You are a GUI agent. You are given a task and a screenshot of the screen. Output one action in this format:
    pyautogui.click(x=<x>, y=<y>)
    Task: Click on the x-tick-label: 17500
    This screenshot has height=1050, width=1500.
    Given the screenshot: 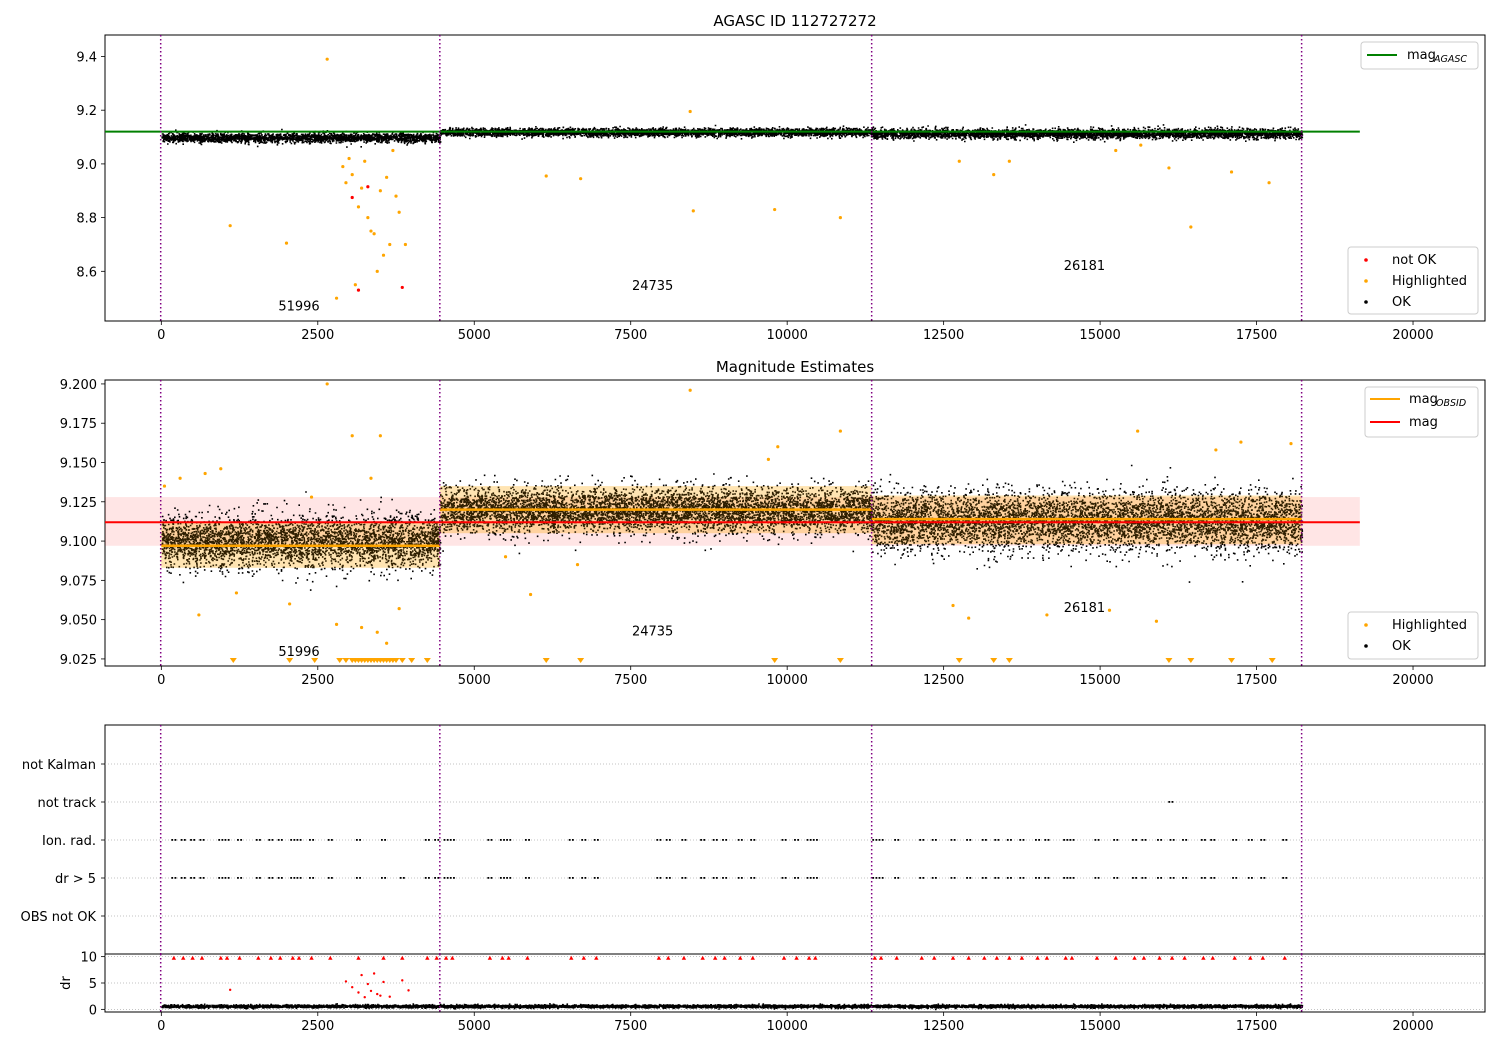 What is the action you would take?
    pyautogui.click(x=1256, y=680)
    